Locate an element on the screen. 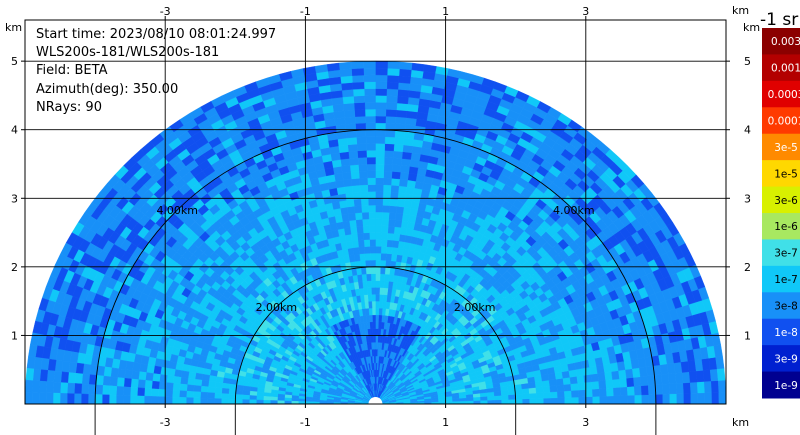 This screenshot has width=800, height=435. azimuth-text: Azimuth(deg): 350.00 is located at coordinates (107, 89).